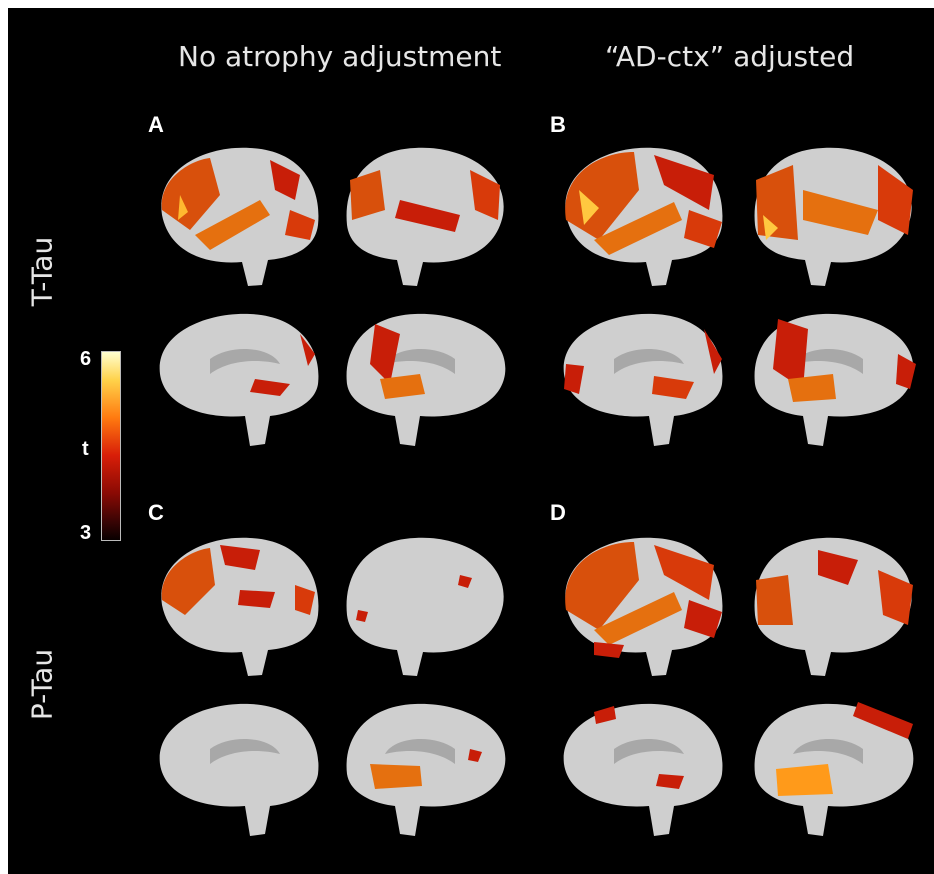  What do you see at coordinates (427, 769) in the screenshot?
I see `brain-medial-right-c` at bounding box center [427, 769].